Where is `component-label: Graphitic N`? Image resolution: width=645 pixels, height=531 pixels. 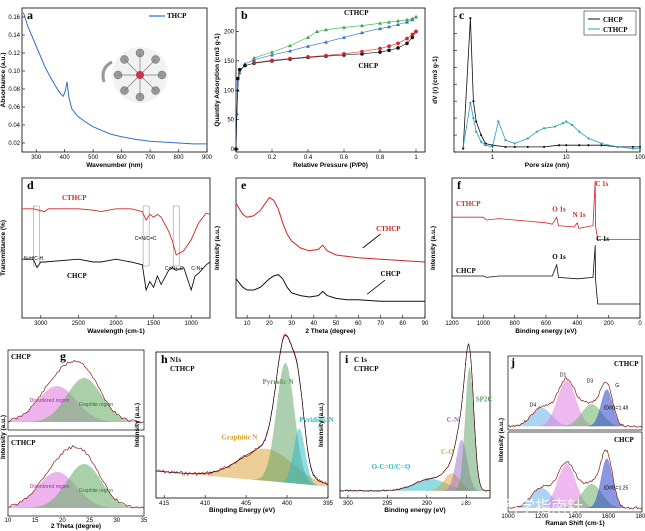
component-label: Graphitic N is located at coordinates (240, 438).